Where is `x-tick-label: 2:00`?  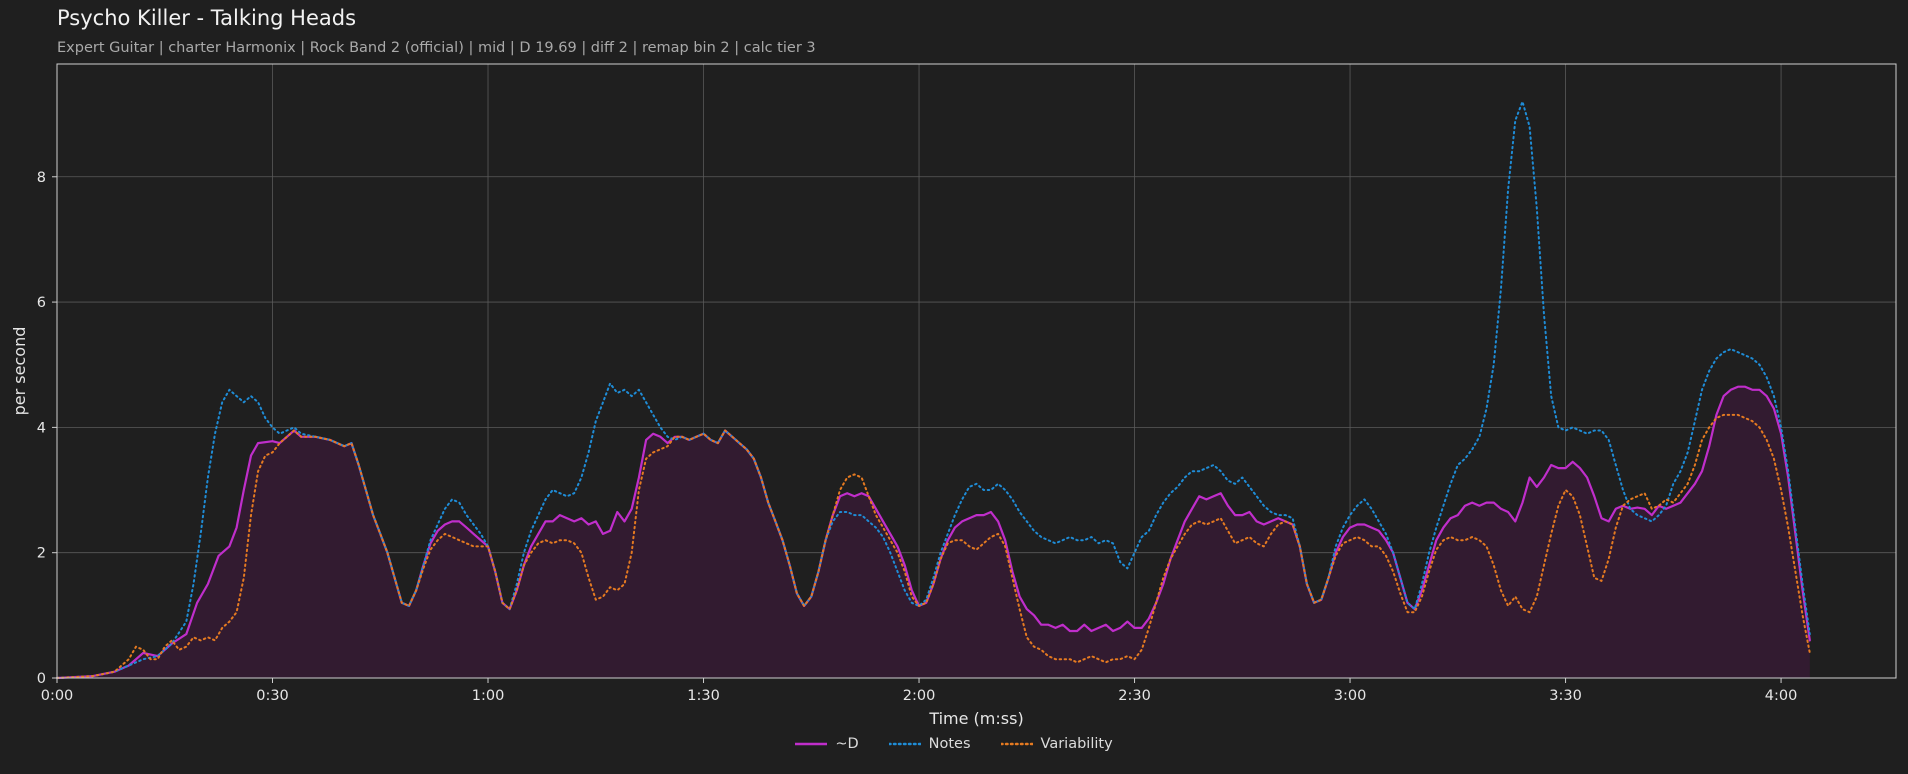
x-tick-label: 2:00 is located at coordinates (919, 696).